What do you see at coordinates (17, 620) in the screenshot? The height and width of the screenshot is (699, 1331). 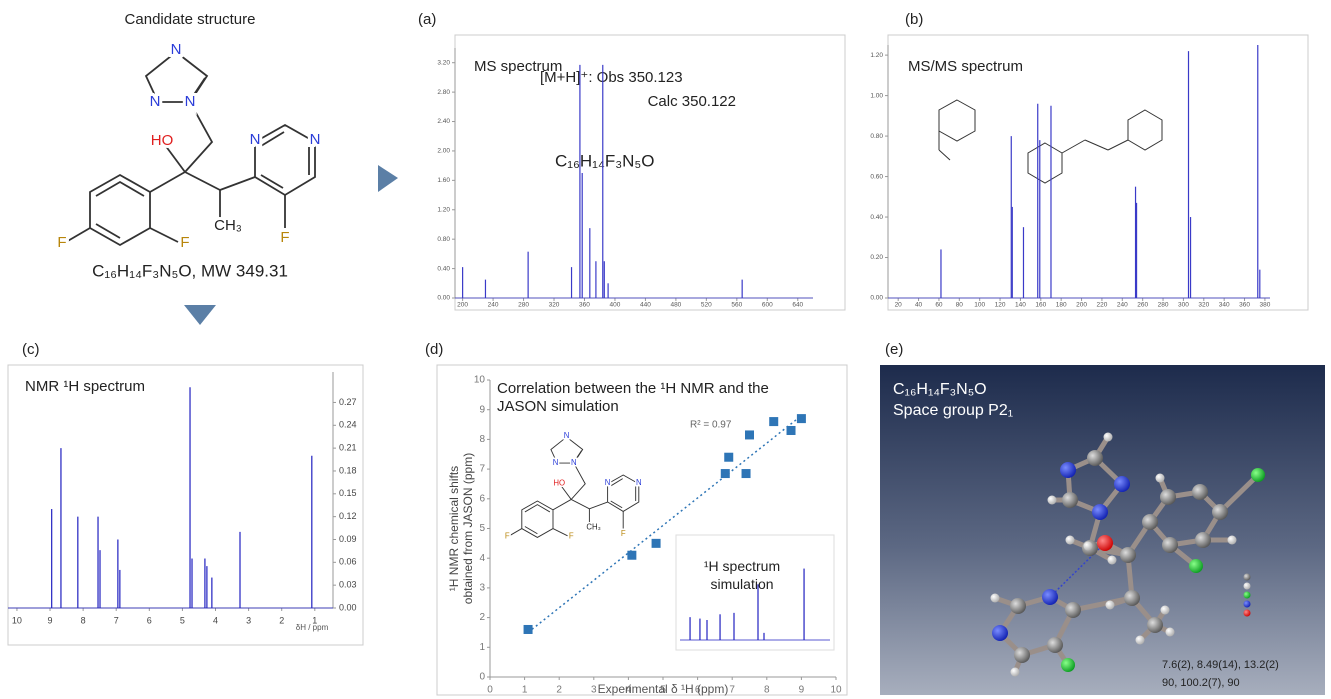 I see `x-tick-label: 10` at bounding box center [17, 620].